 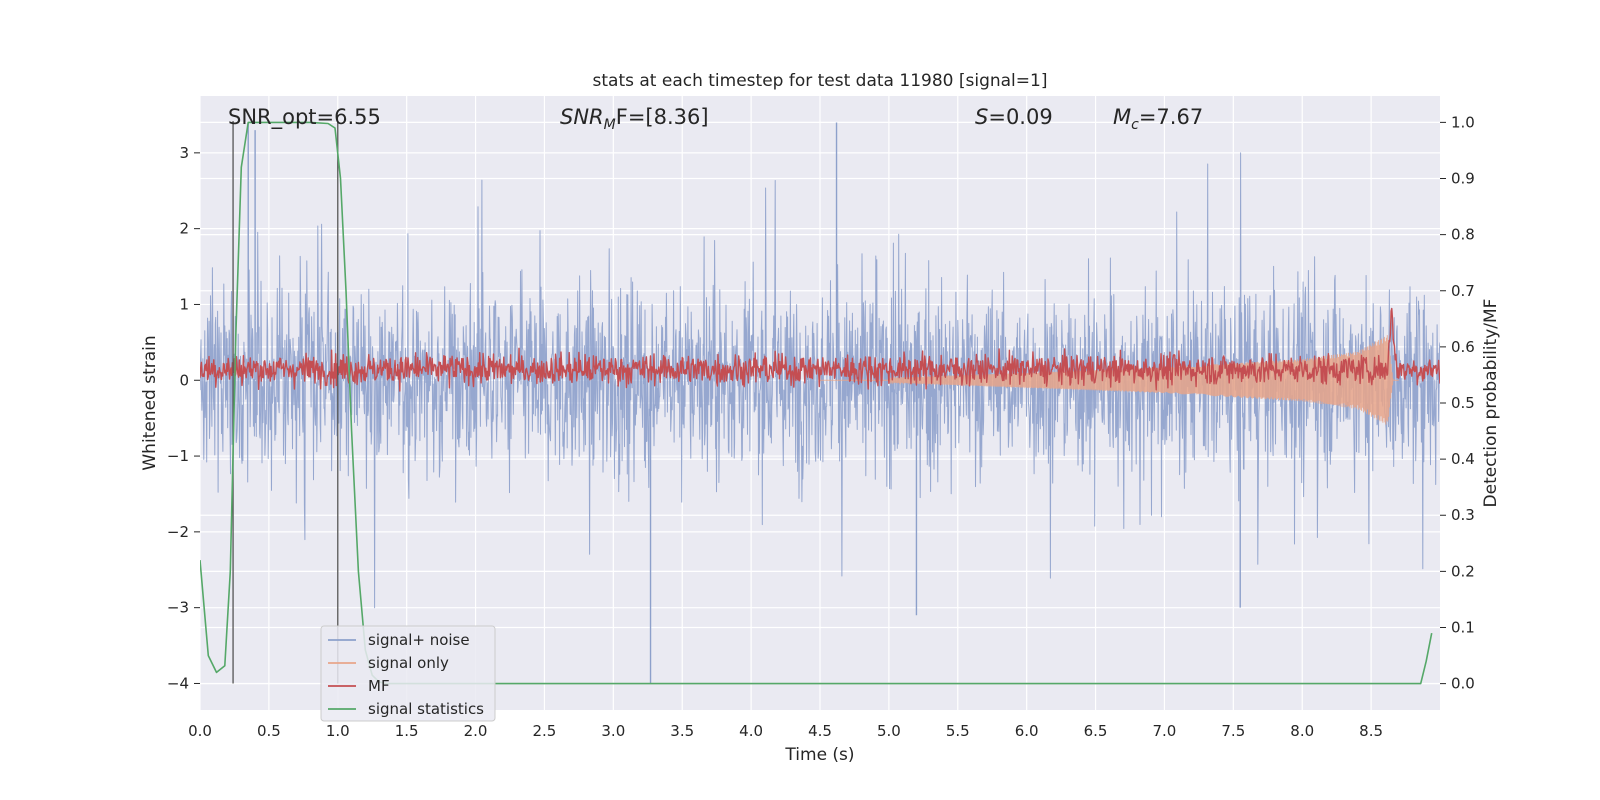 I want to click on x-axis-label: Time (s), so click(x=819, y=755).